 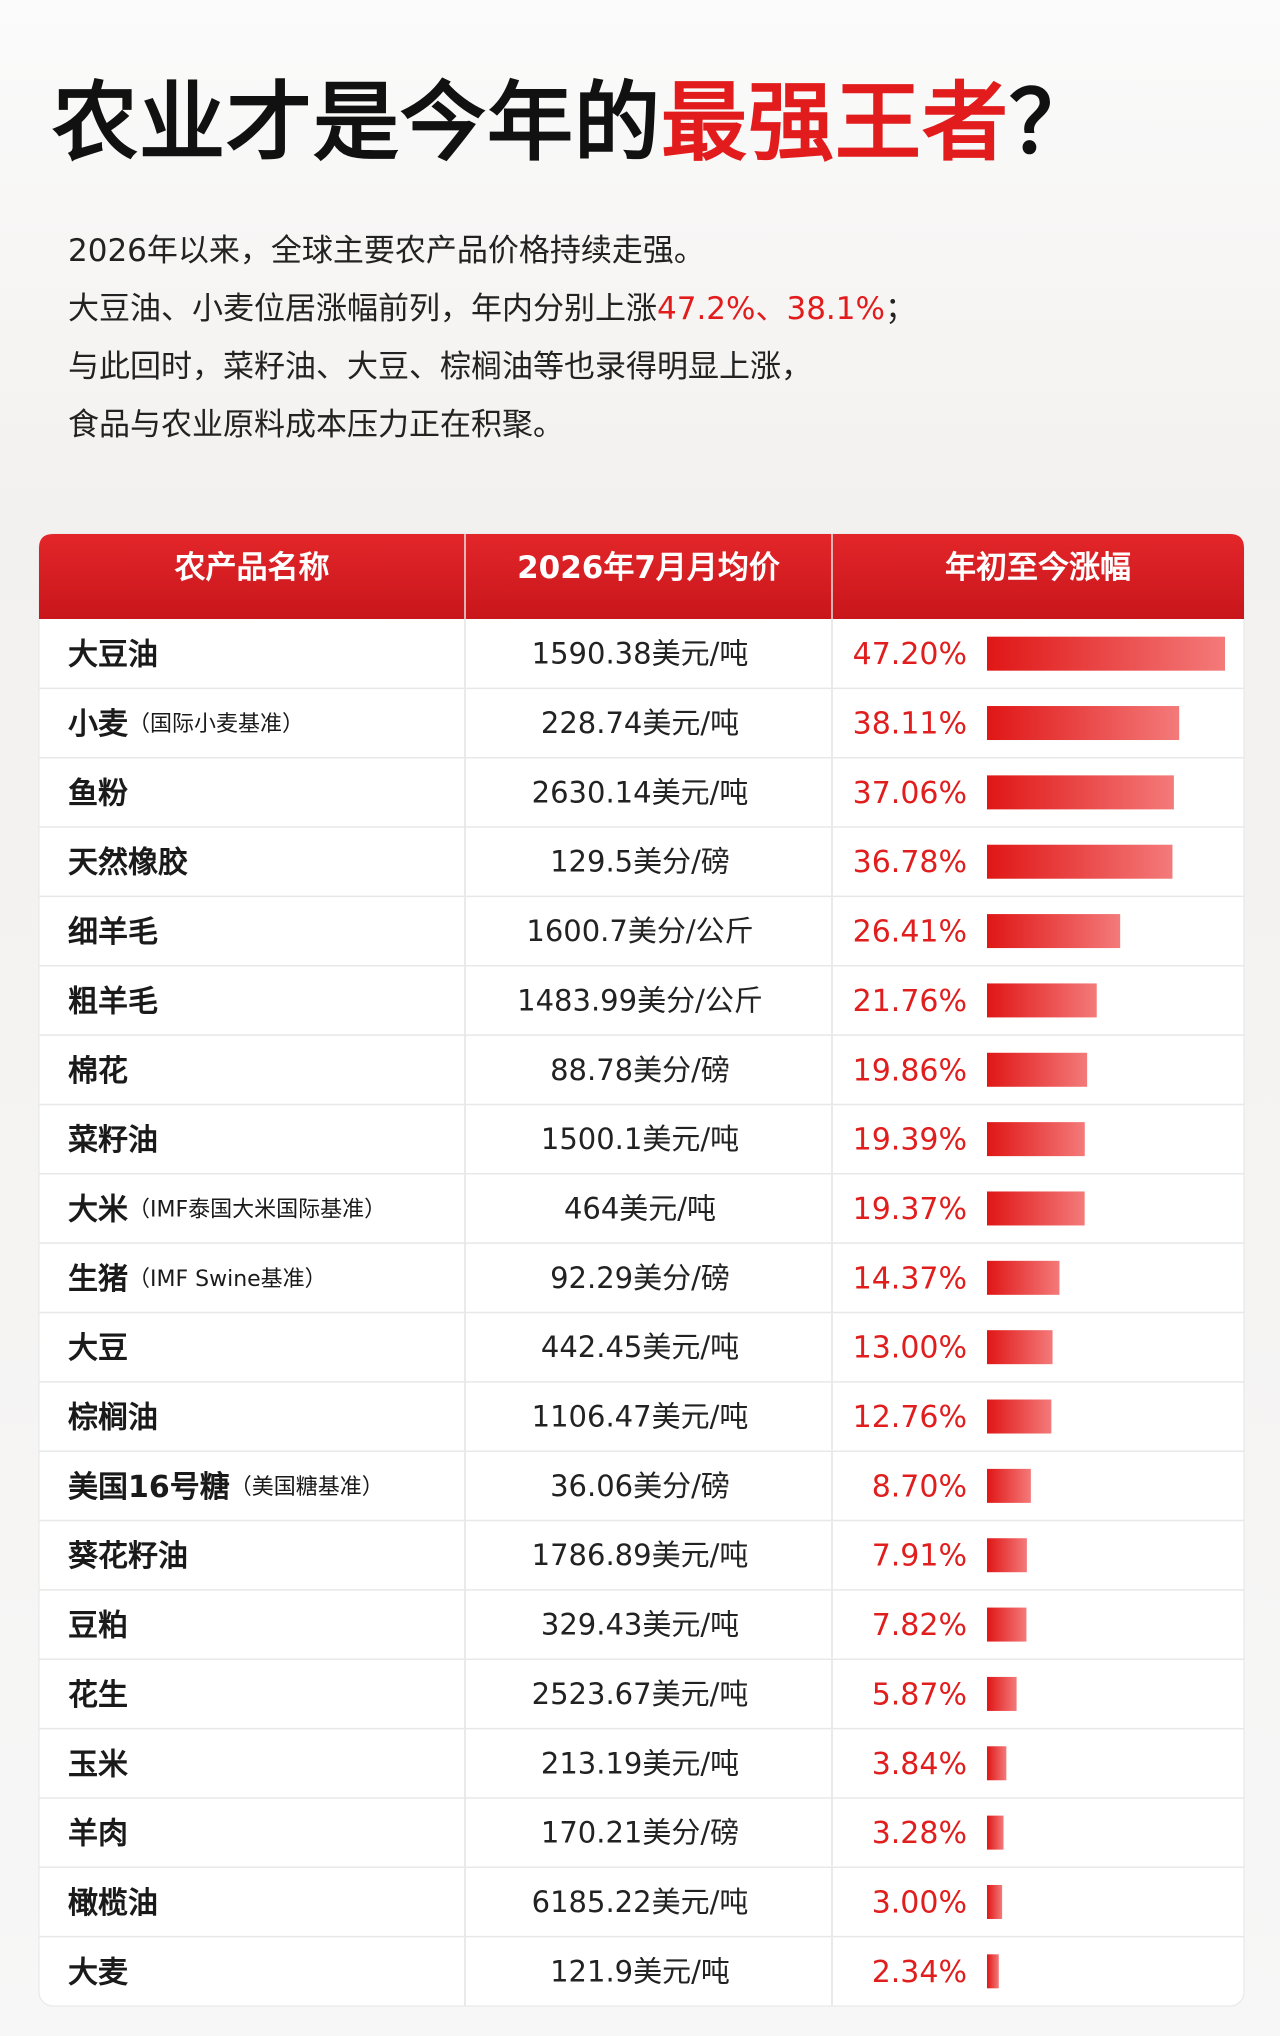 I want to click on item-name-text: 大豆油, so click(x=113, y=654).